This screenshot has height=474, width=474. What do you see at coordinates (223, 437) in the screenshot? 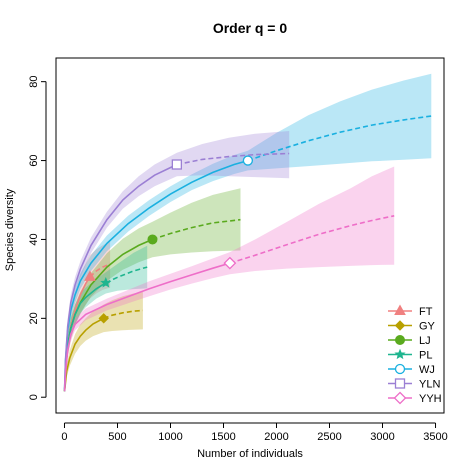
I see `x-tick-label: 1500` at bounding box center [223, 437].